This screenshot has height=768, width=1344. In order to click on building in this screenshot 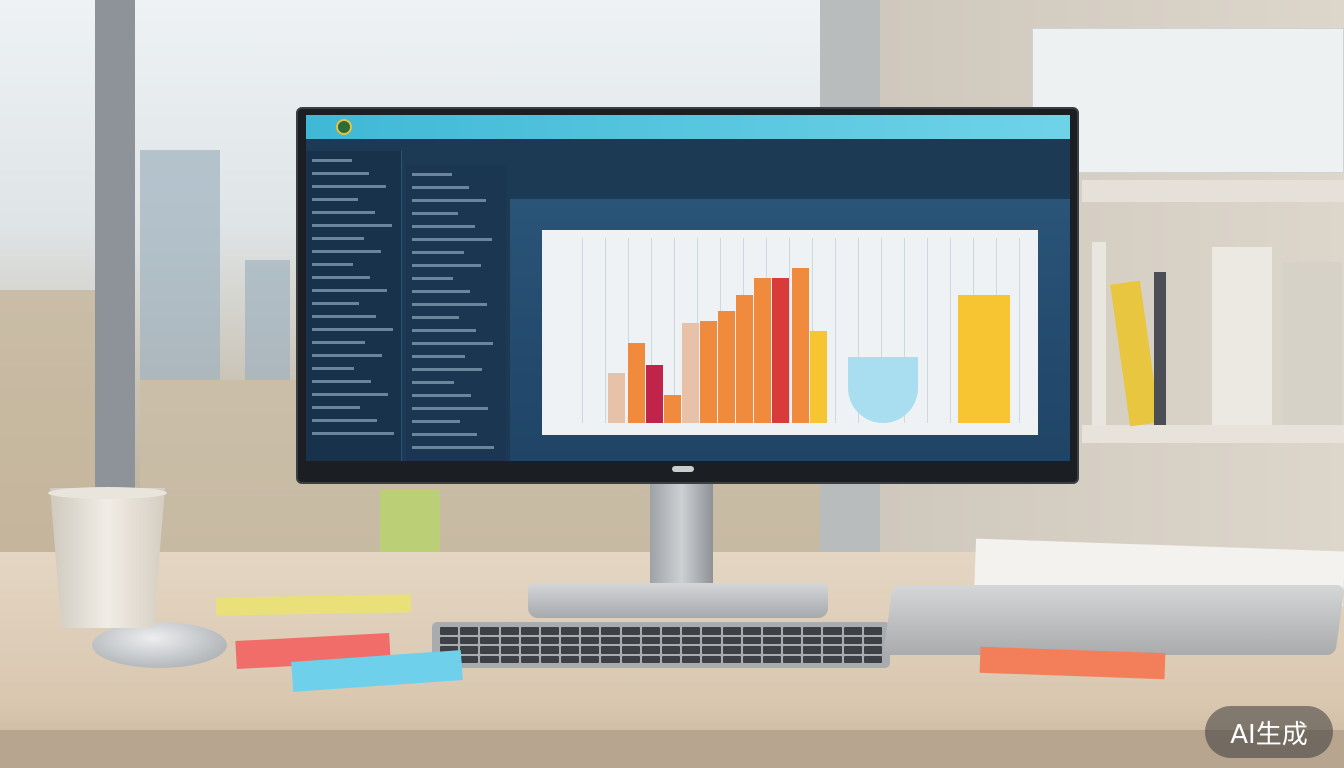, I will do `click(180, 265)`.